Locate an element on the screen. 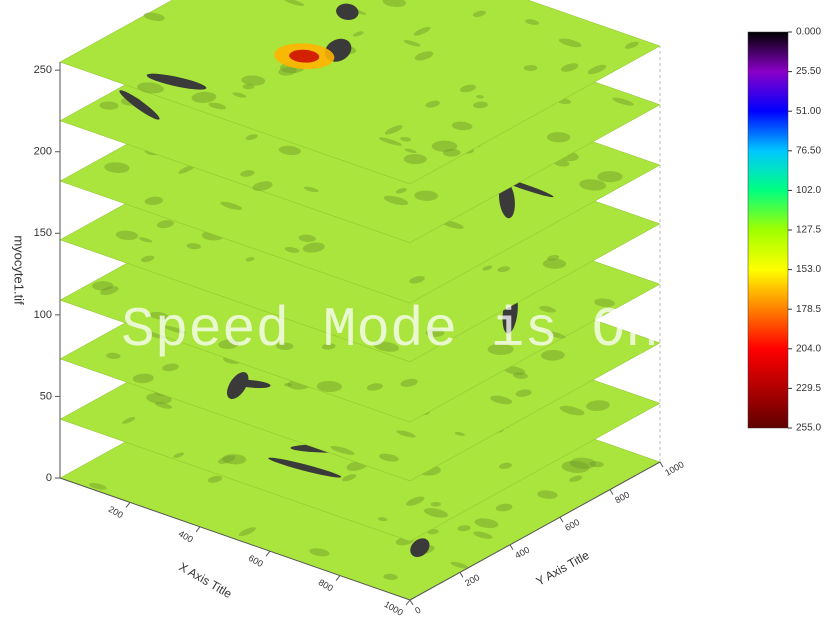  y-tick-label: 200 is located at coordinates (472, 580).